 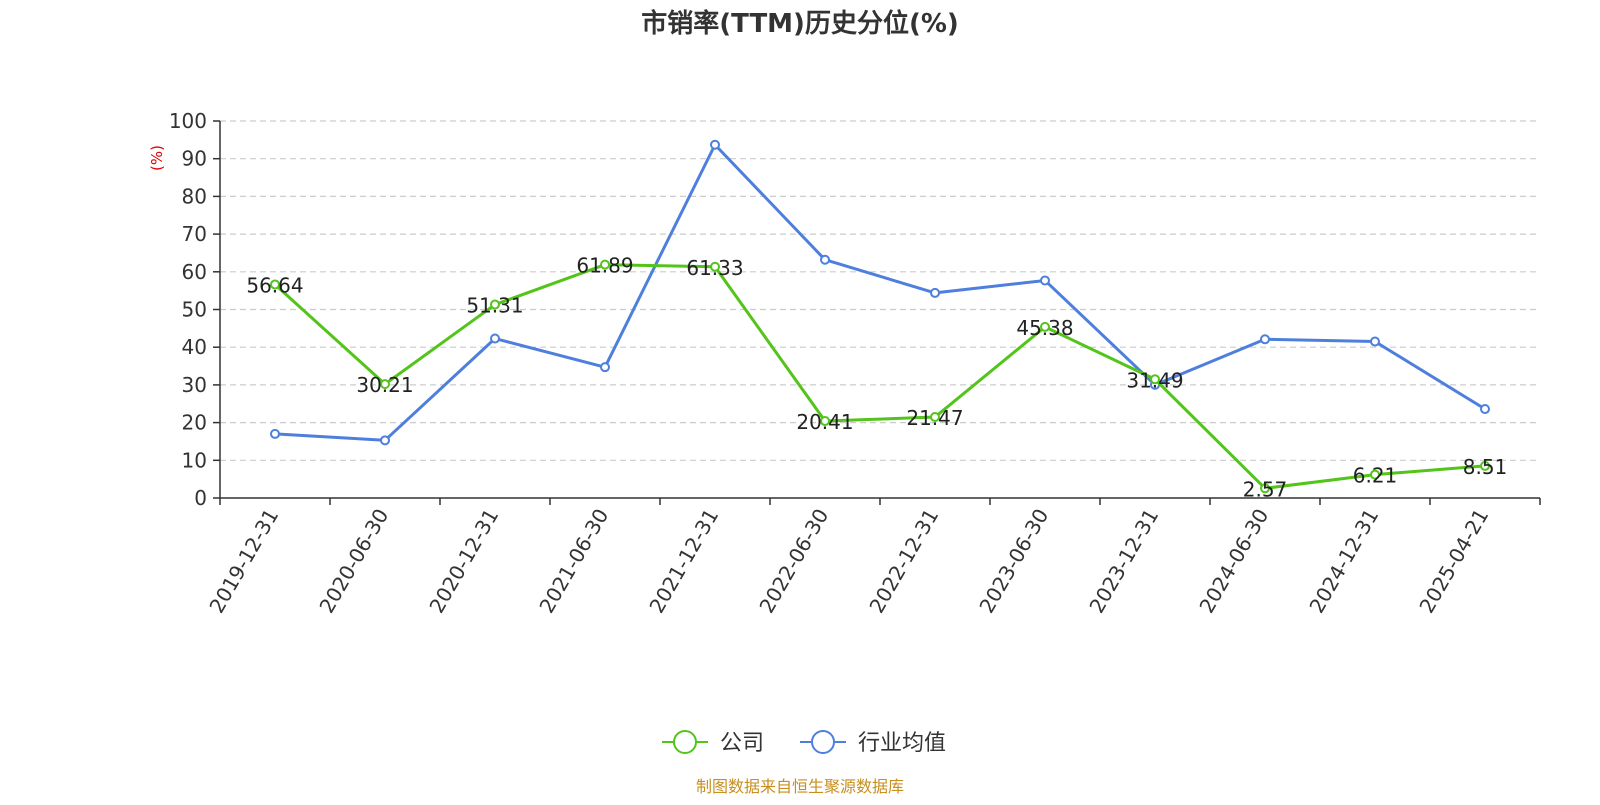 What do you see at coordinates (463, 561) in the screenshot?
I see `x-tick-label: 2020-12-31` at bounding box center [463, 561].